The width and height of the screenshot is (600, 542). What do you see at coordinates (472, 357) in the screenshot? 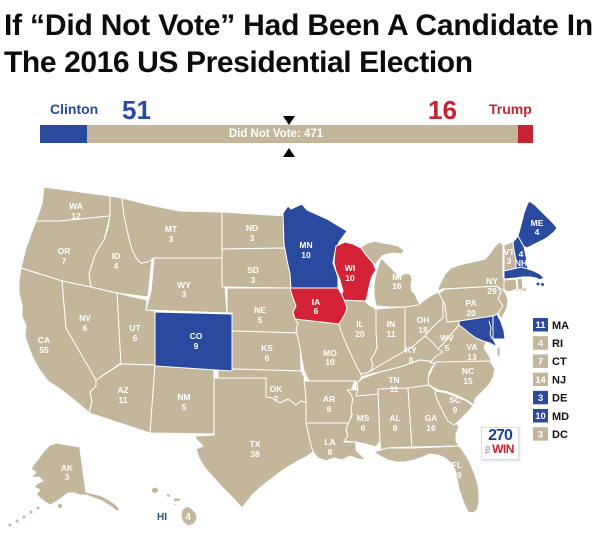
I see `svg-text: 13` at bounding box center [472, 357].